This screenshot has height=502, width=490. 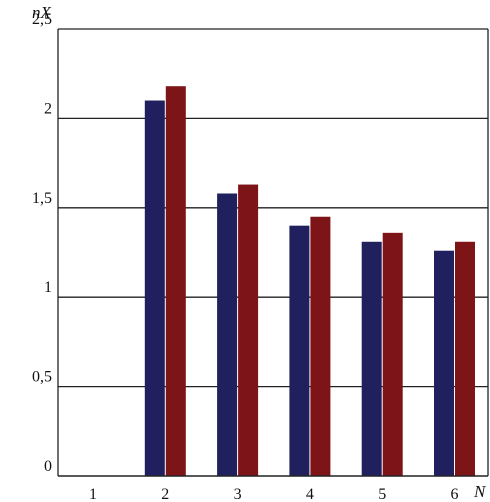 I want to click on y-tick-label: 1,5, so click(x=42, y=198).